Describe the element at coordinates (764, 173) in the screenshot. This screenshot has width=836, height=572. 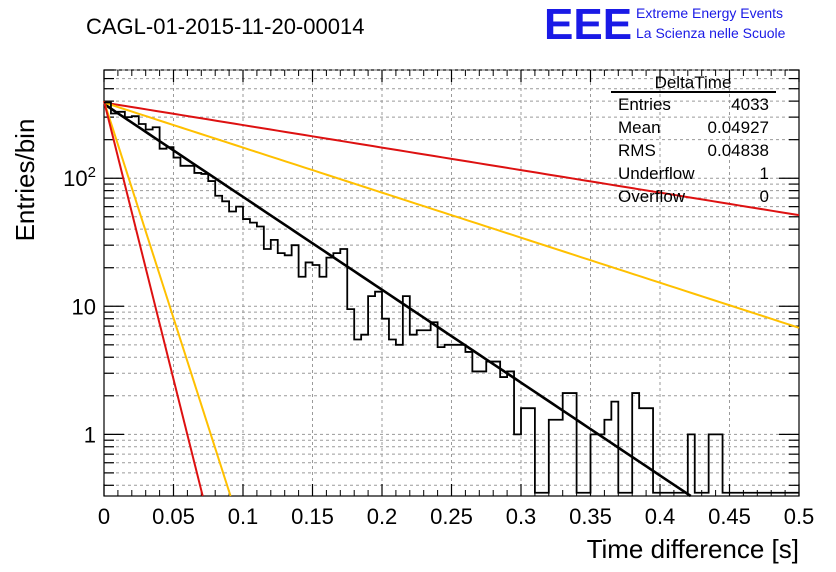
I see `stats-row-value: 1` at that location.